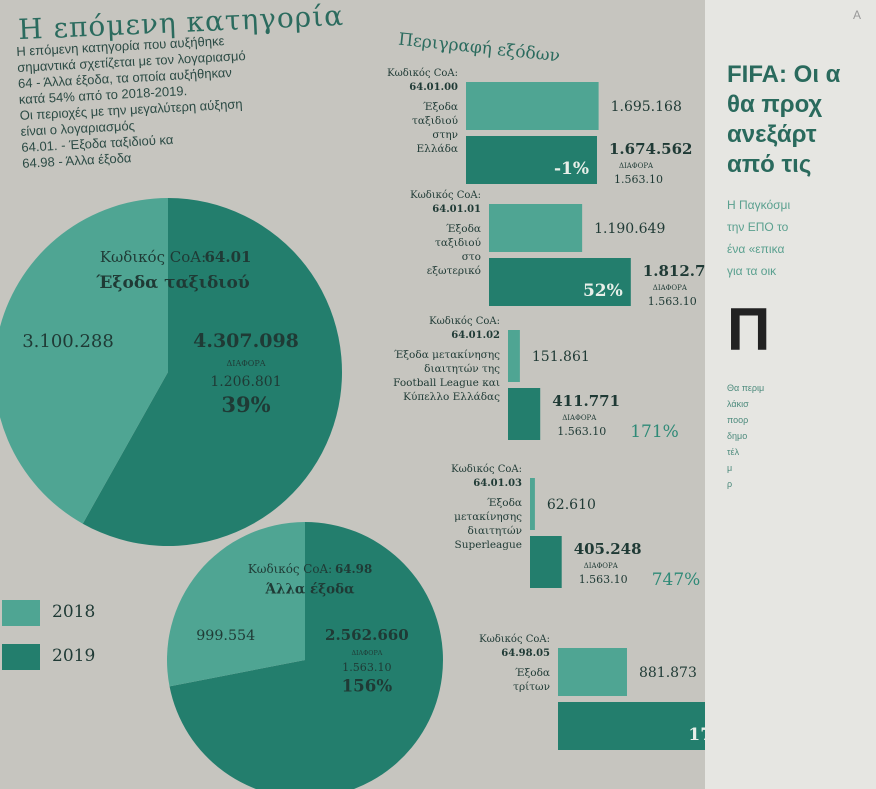 This screenshot has width=876, height=789. I want to click on bar-desc-line: Έξοδα μετακίνησης, so click(447, 354).